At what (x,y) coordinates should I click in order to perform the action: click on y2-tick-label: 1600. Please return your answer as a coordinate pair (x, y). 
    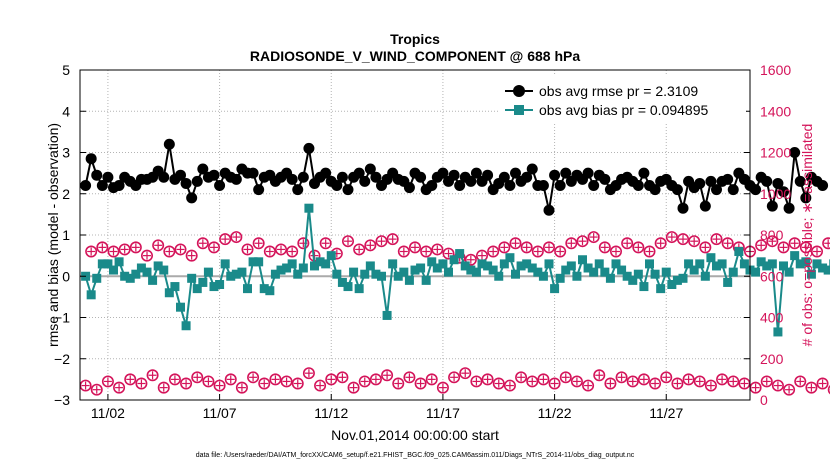
    Looking at the image, I should click on (775, 70).